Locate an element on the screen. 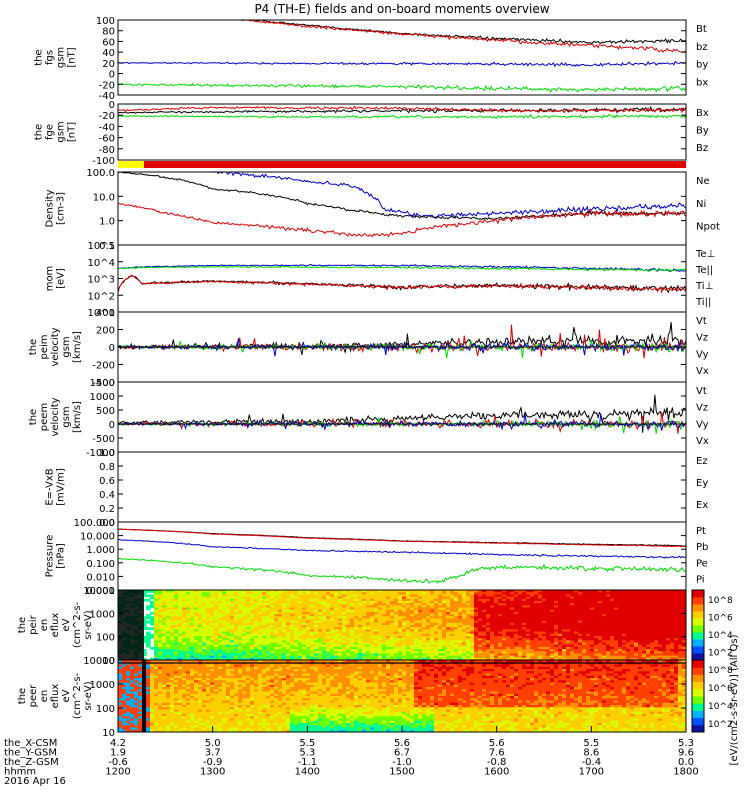 This screenshot has width=750, height=800. series-By is located at coordinates (402, 116).